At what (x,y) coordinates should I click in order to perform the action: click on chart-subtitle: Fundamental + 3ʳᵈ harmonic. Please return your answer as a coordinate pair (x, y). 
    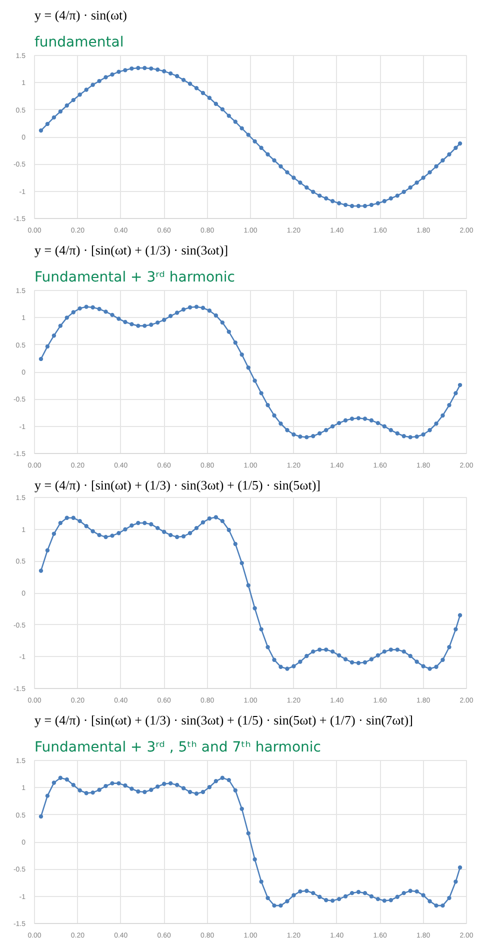
    Looking at the image, I should click on (134, 278).